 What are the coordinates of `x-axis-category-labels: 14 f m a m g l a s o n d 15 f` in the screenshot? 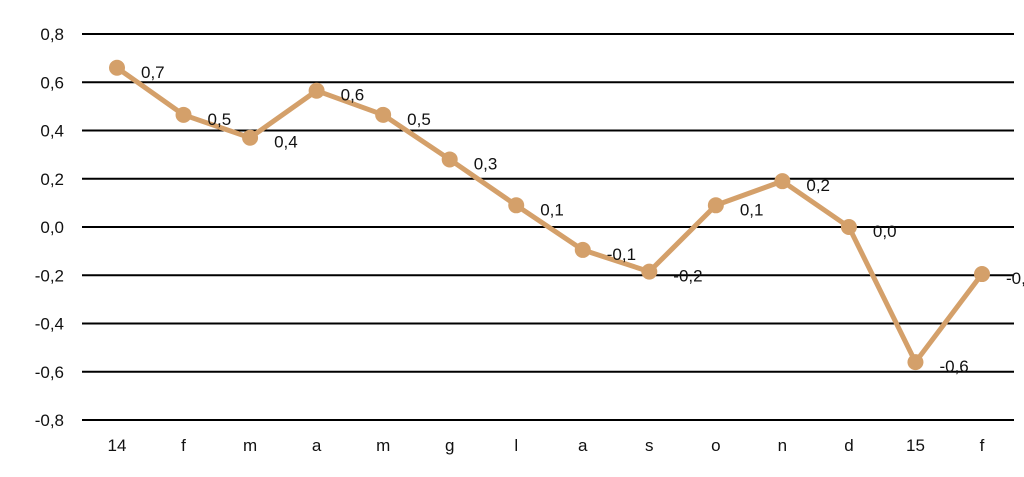 It's located at (546, 445).